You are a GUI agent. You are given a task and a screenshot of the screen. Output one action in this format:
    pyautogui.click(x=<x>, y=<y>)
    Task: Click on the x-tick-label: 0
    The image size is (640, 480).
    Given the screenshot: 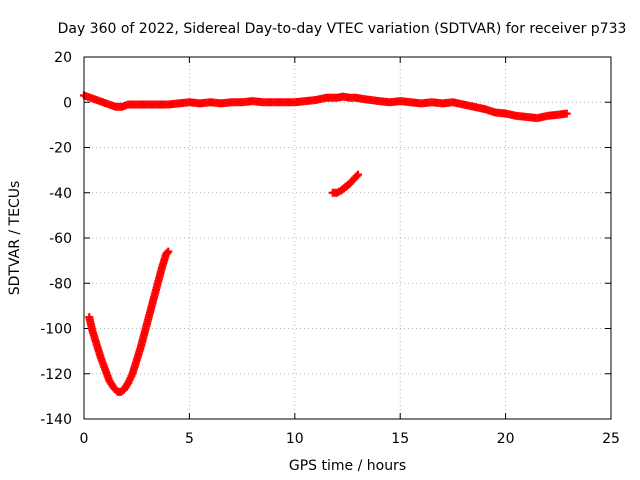 What is the action you would take?
    pyautogui.click(x=84, y=439)
    